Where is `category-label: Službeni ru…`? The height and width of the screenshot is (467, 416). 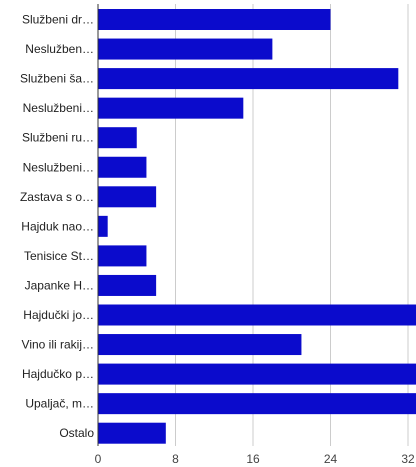 category-label: Službeni ru… is located at coordinates (58, 138).